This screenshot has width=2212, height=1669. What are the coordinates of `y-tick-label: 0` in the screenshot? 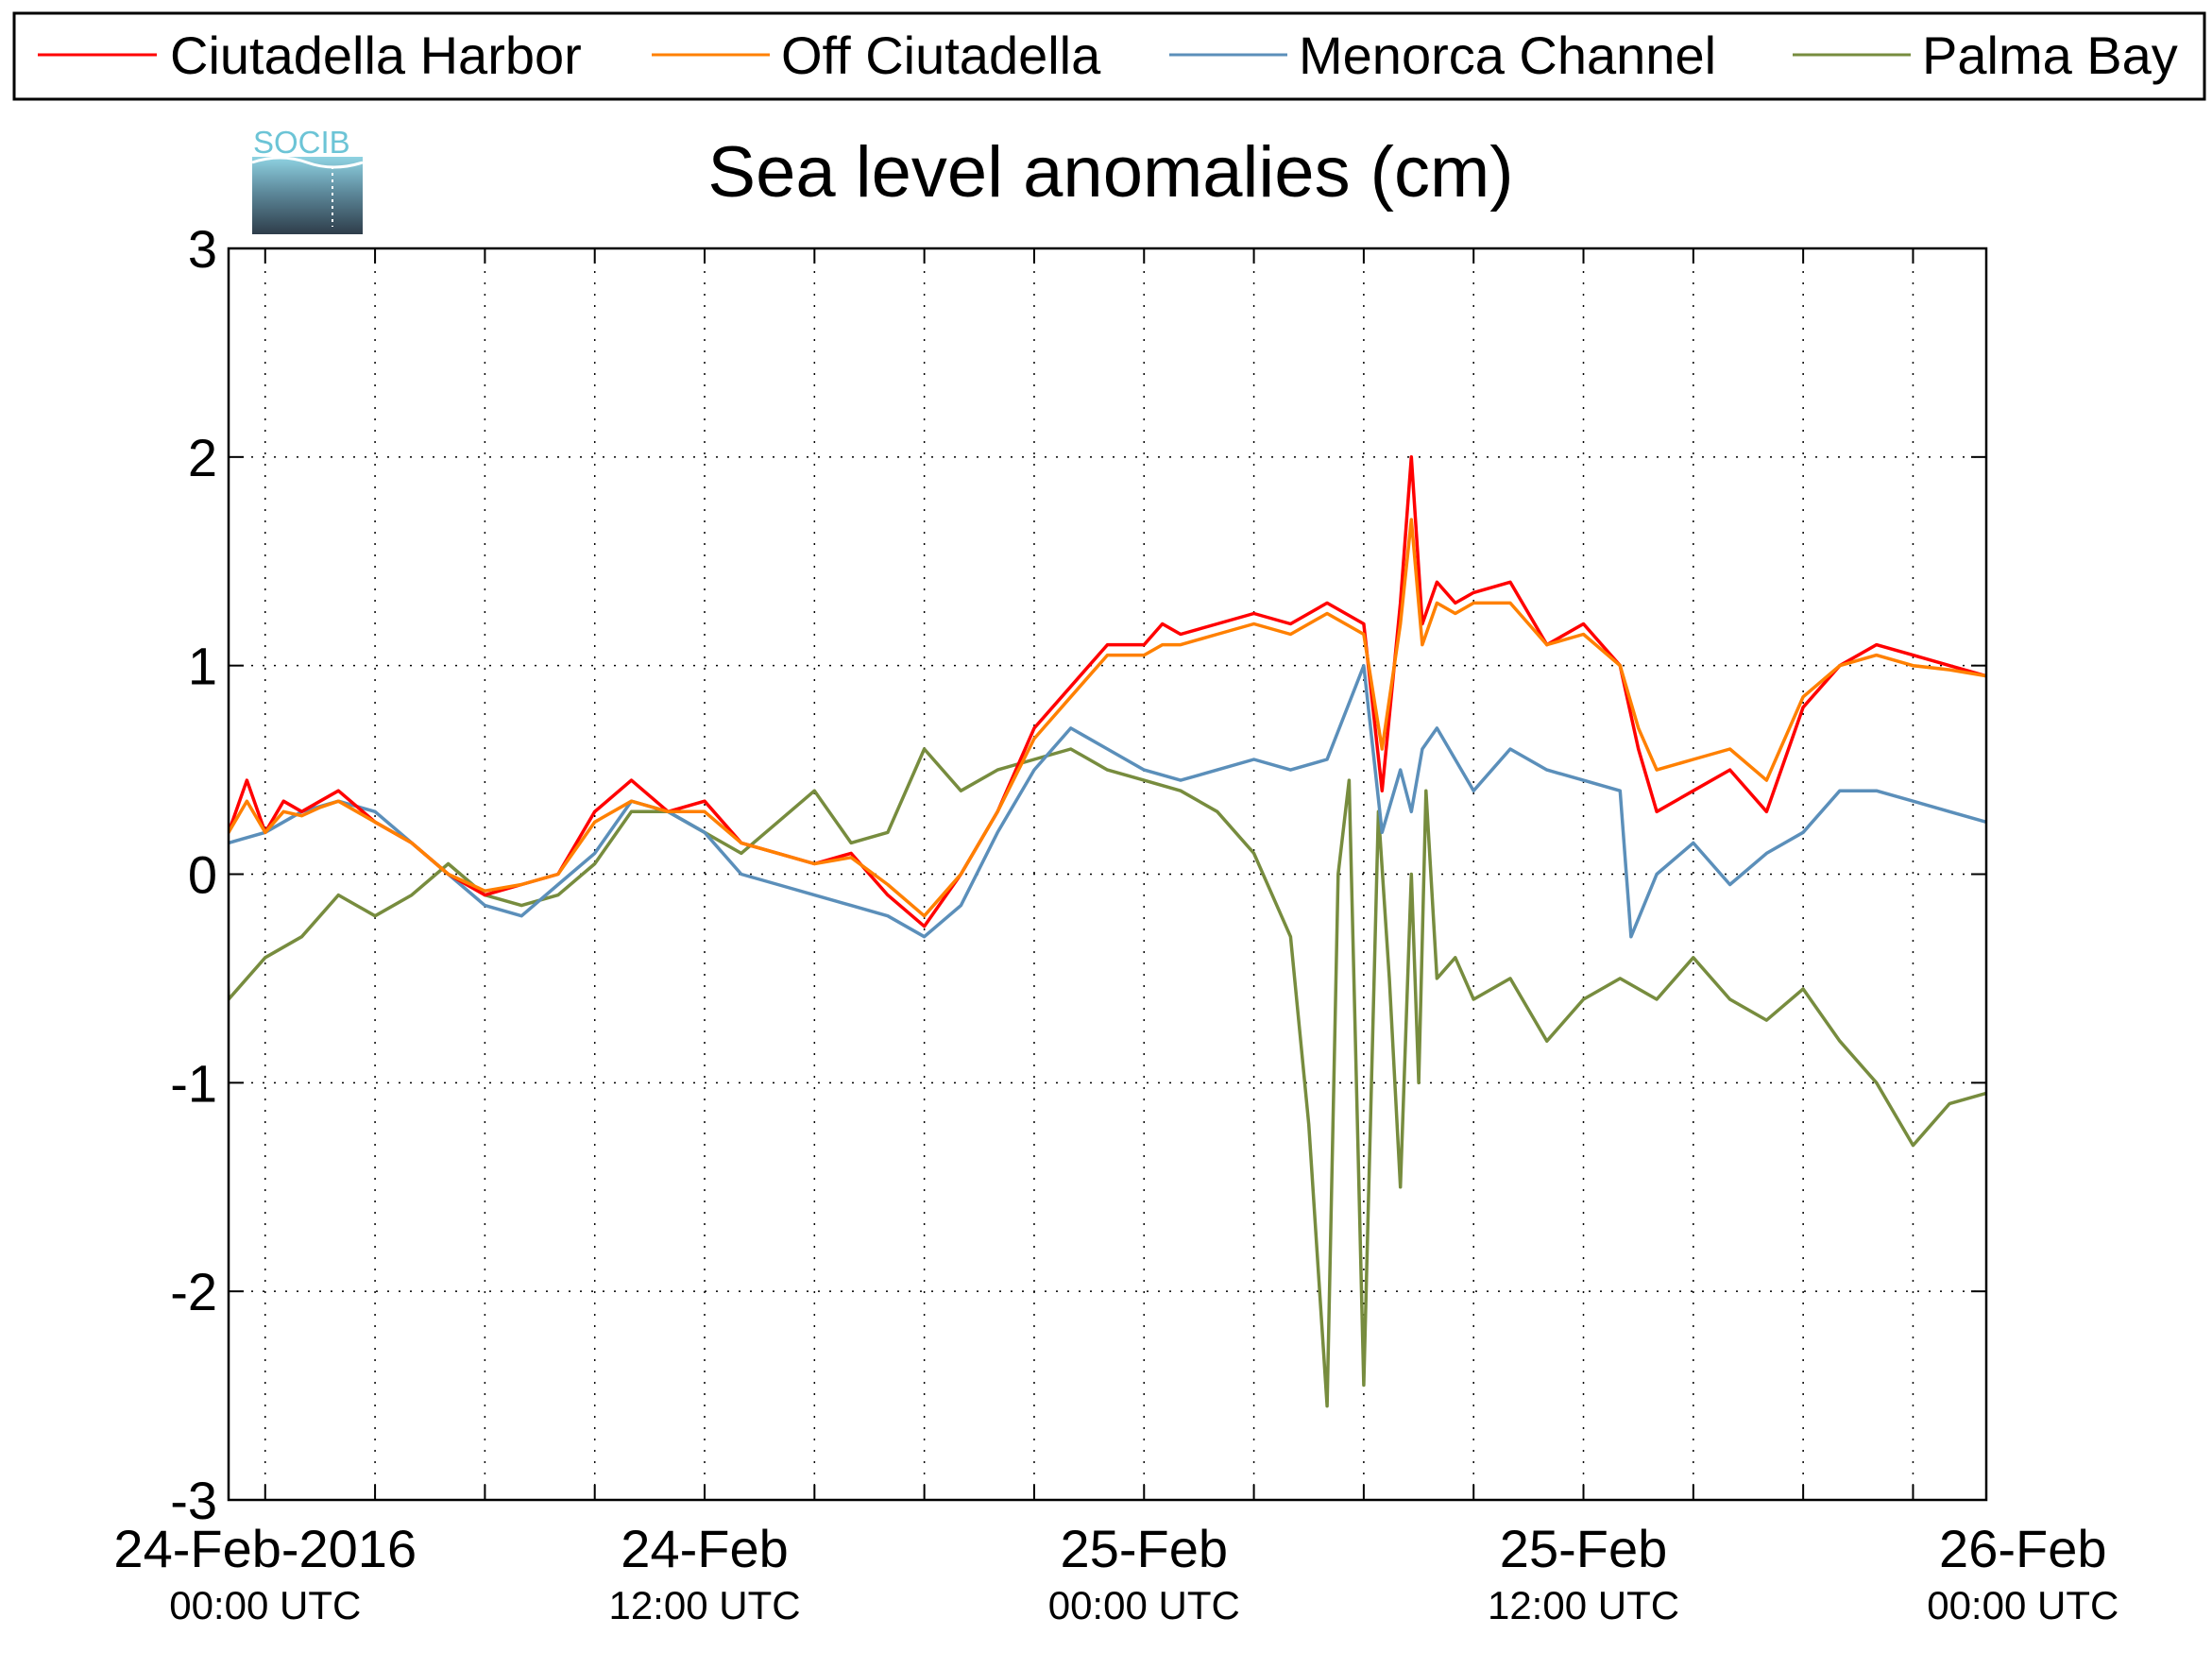 It's located at (202, 875).